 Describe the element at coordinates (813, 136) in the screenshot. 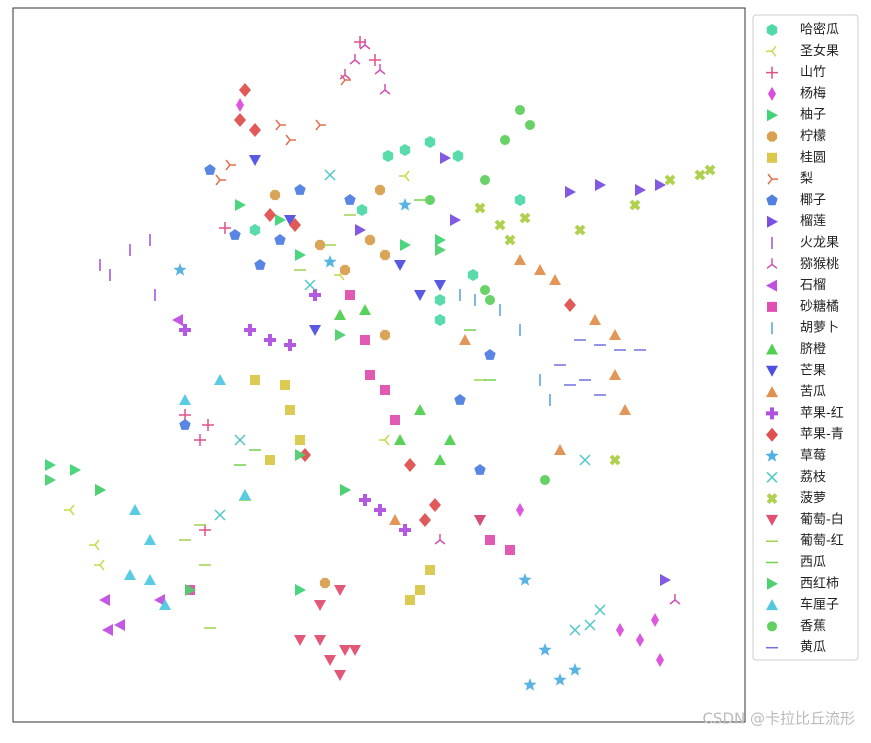

I see `legend-label: 柠檬` at that location.